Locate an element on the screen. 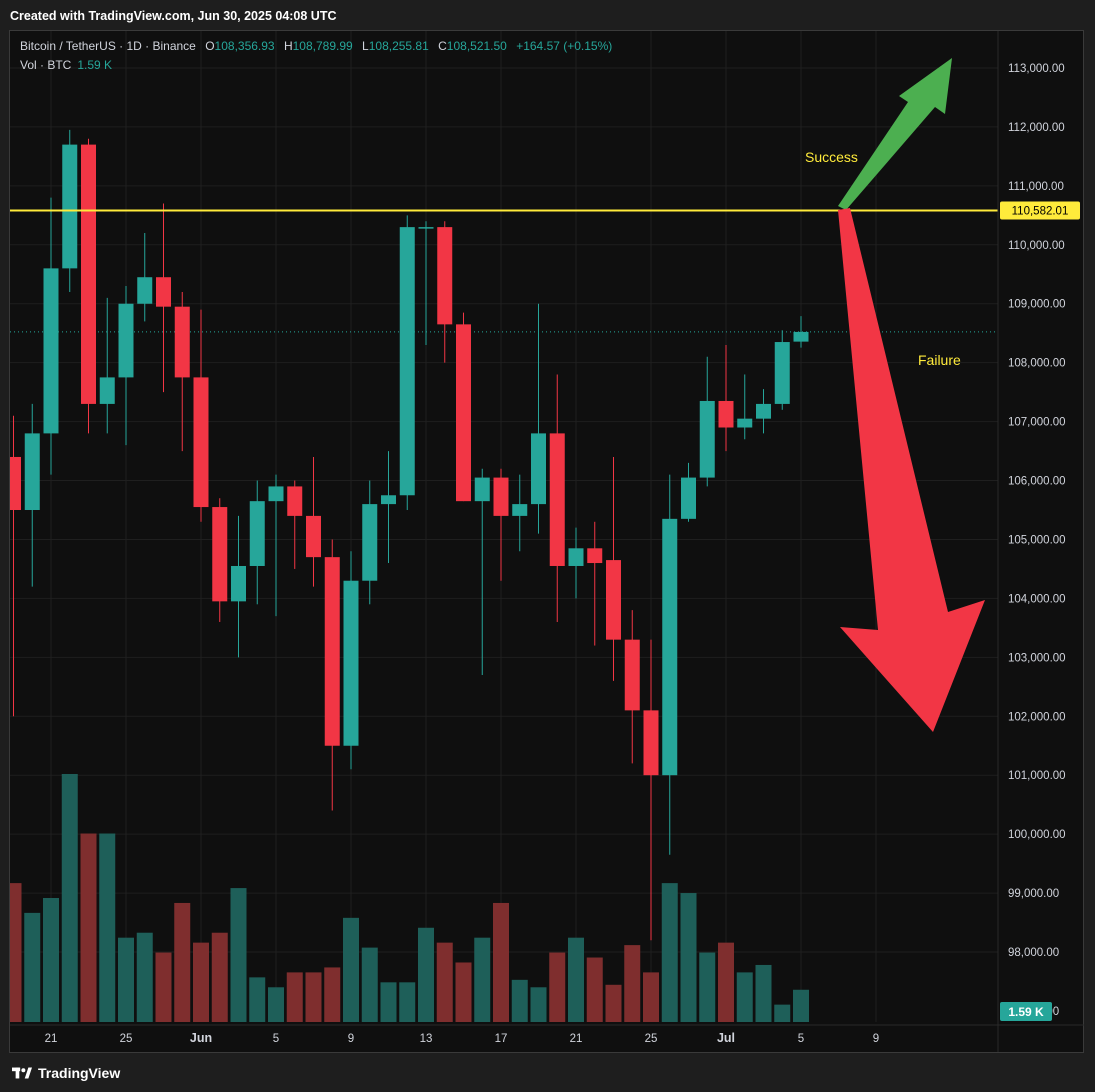 The width and height of the screenshot is (1095, 1092). volume-value: 1.59 K is located at coordinates (95, 65).